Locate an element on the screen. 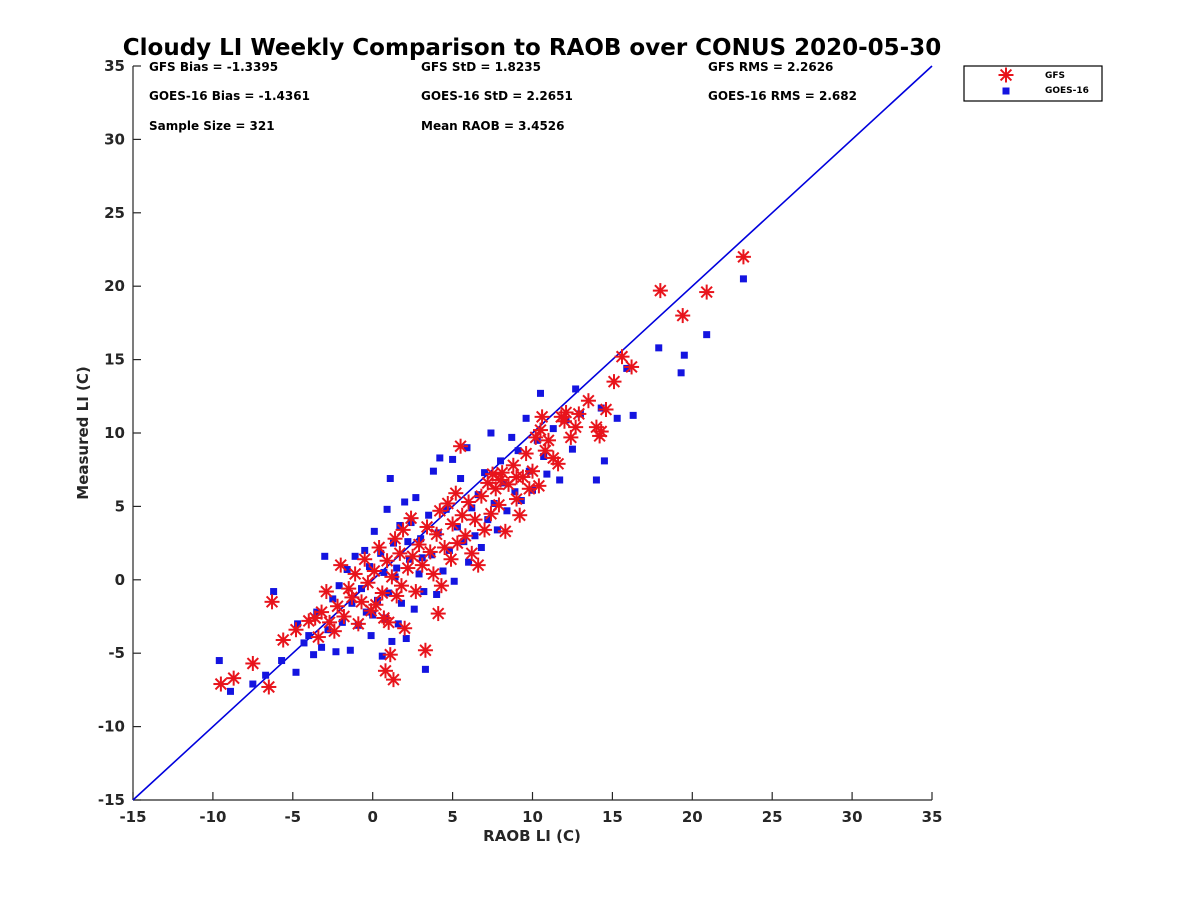 This screenshot has width=1200, height=900. y-tick-label: 35 is located at coordinates (114, 66).